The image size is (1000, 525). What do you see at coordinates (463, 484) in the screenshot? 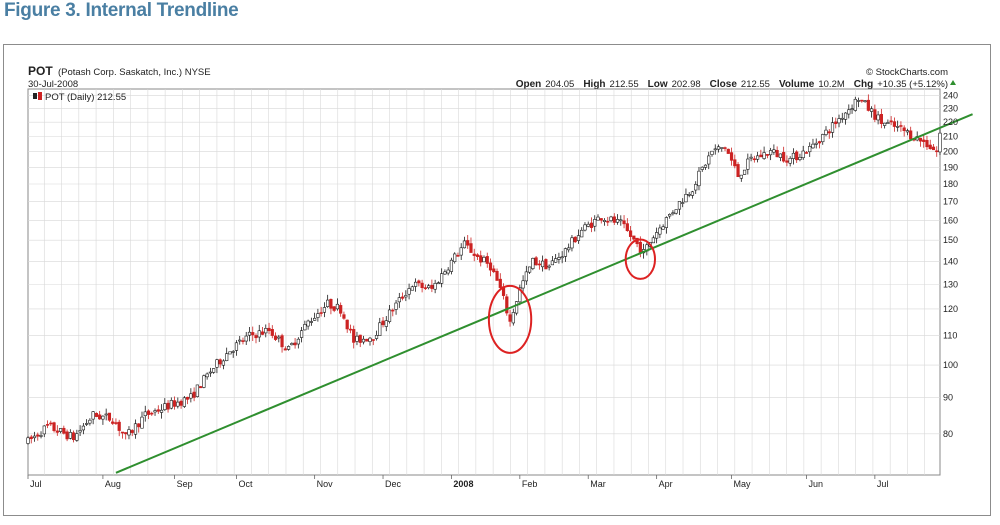
I see `x-tick-label: 2008` at bounding box center [463, 484].